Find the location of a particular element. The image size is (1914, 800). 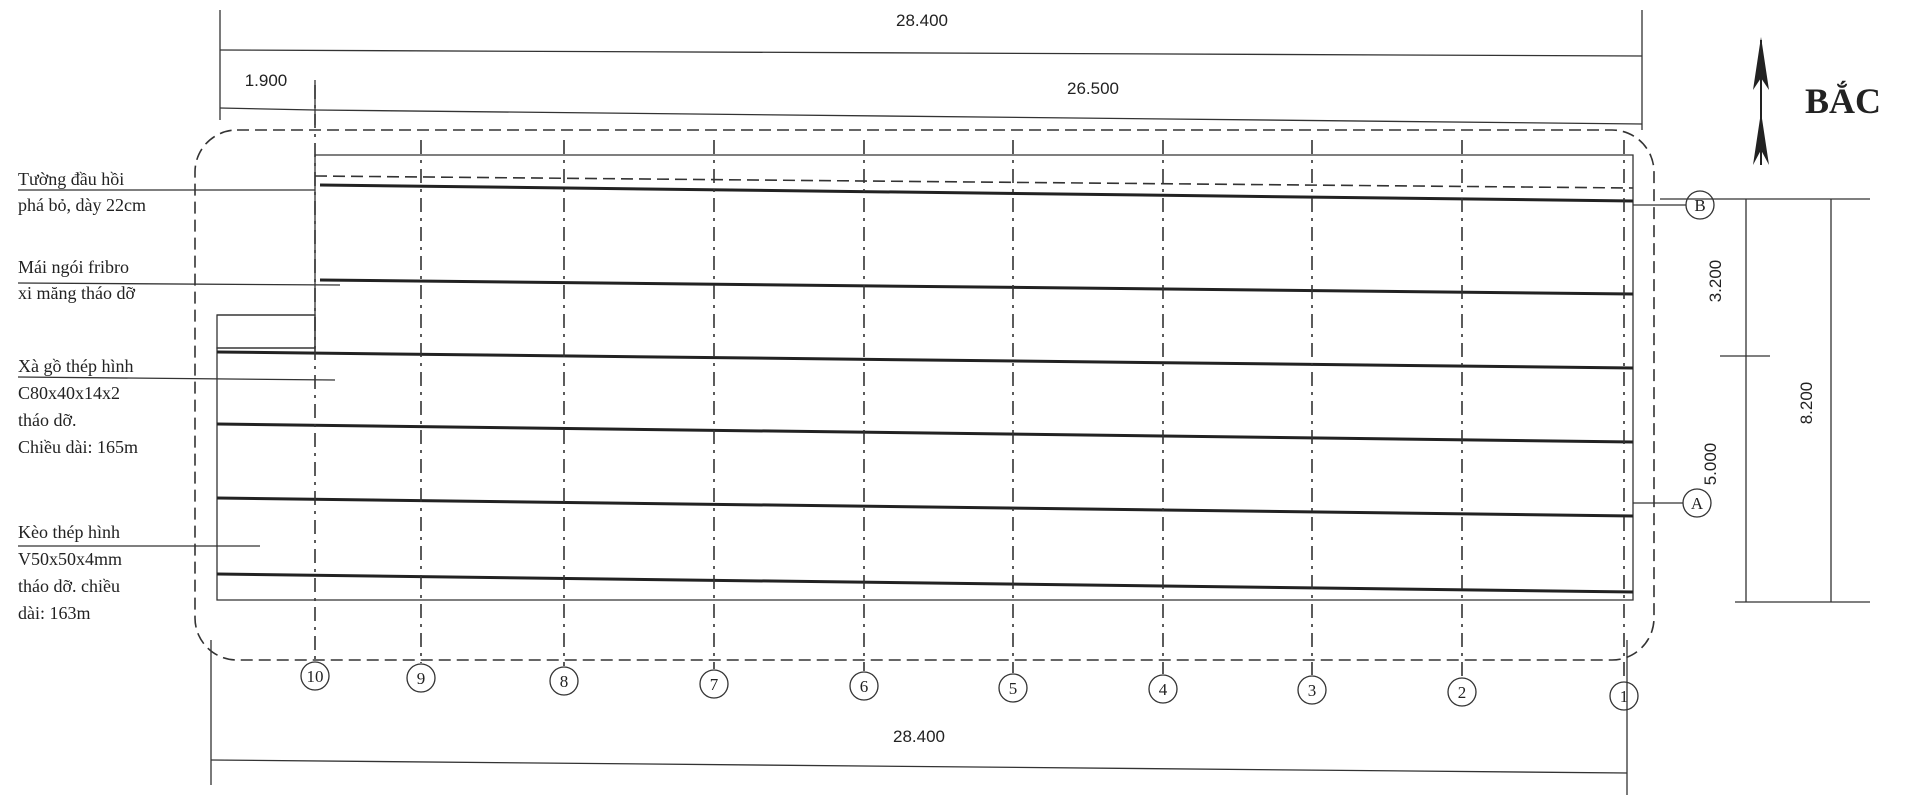

axis-label: 6 is located at coordinates (864, 686).